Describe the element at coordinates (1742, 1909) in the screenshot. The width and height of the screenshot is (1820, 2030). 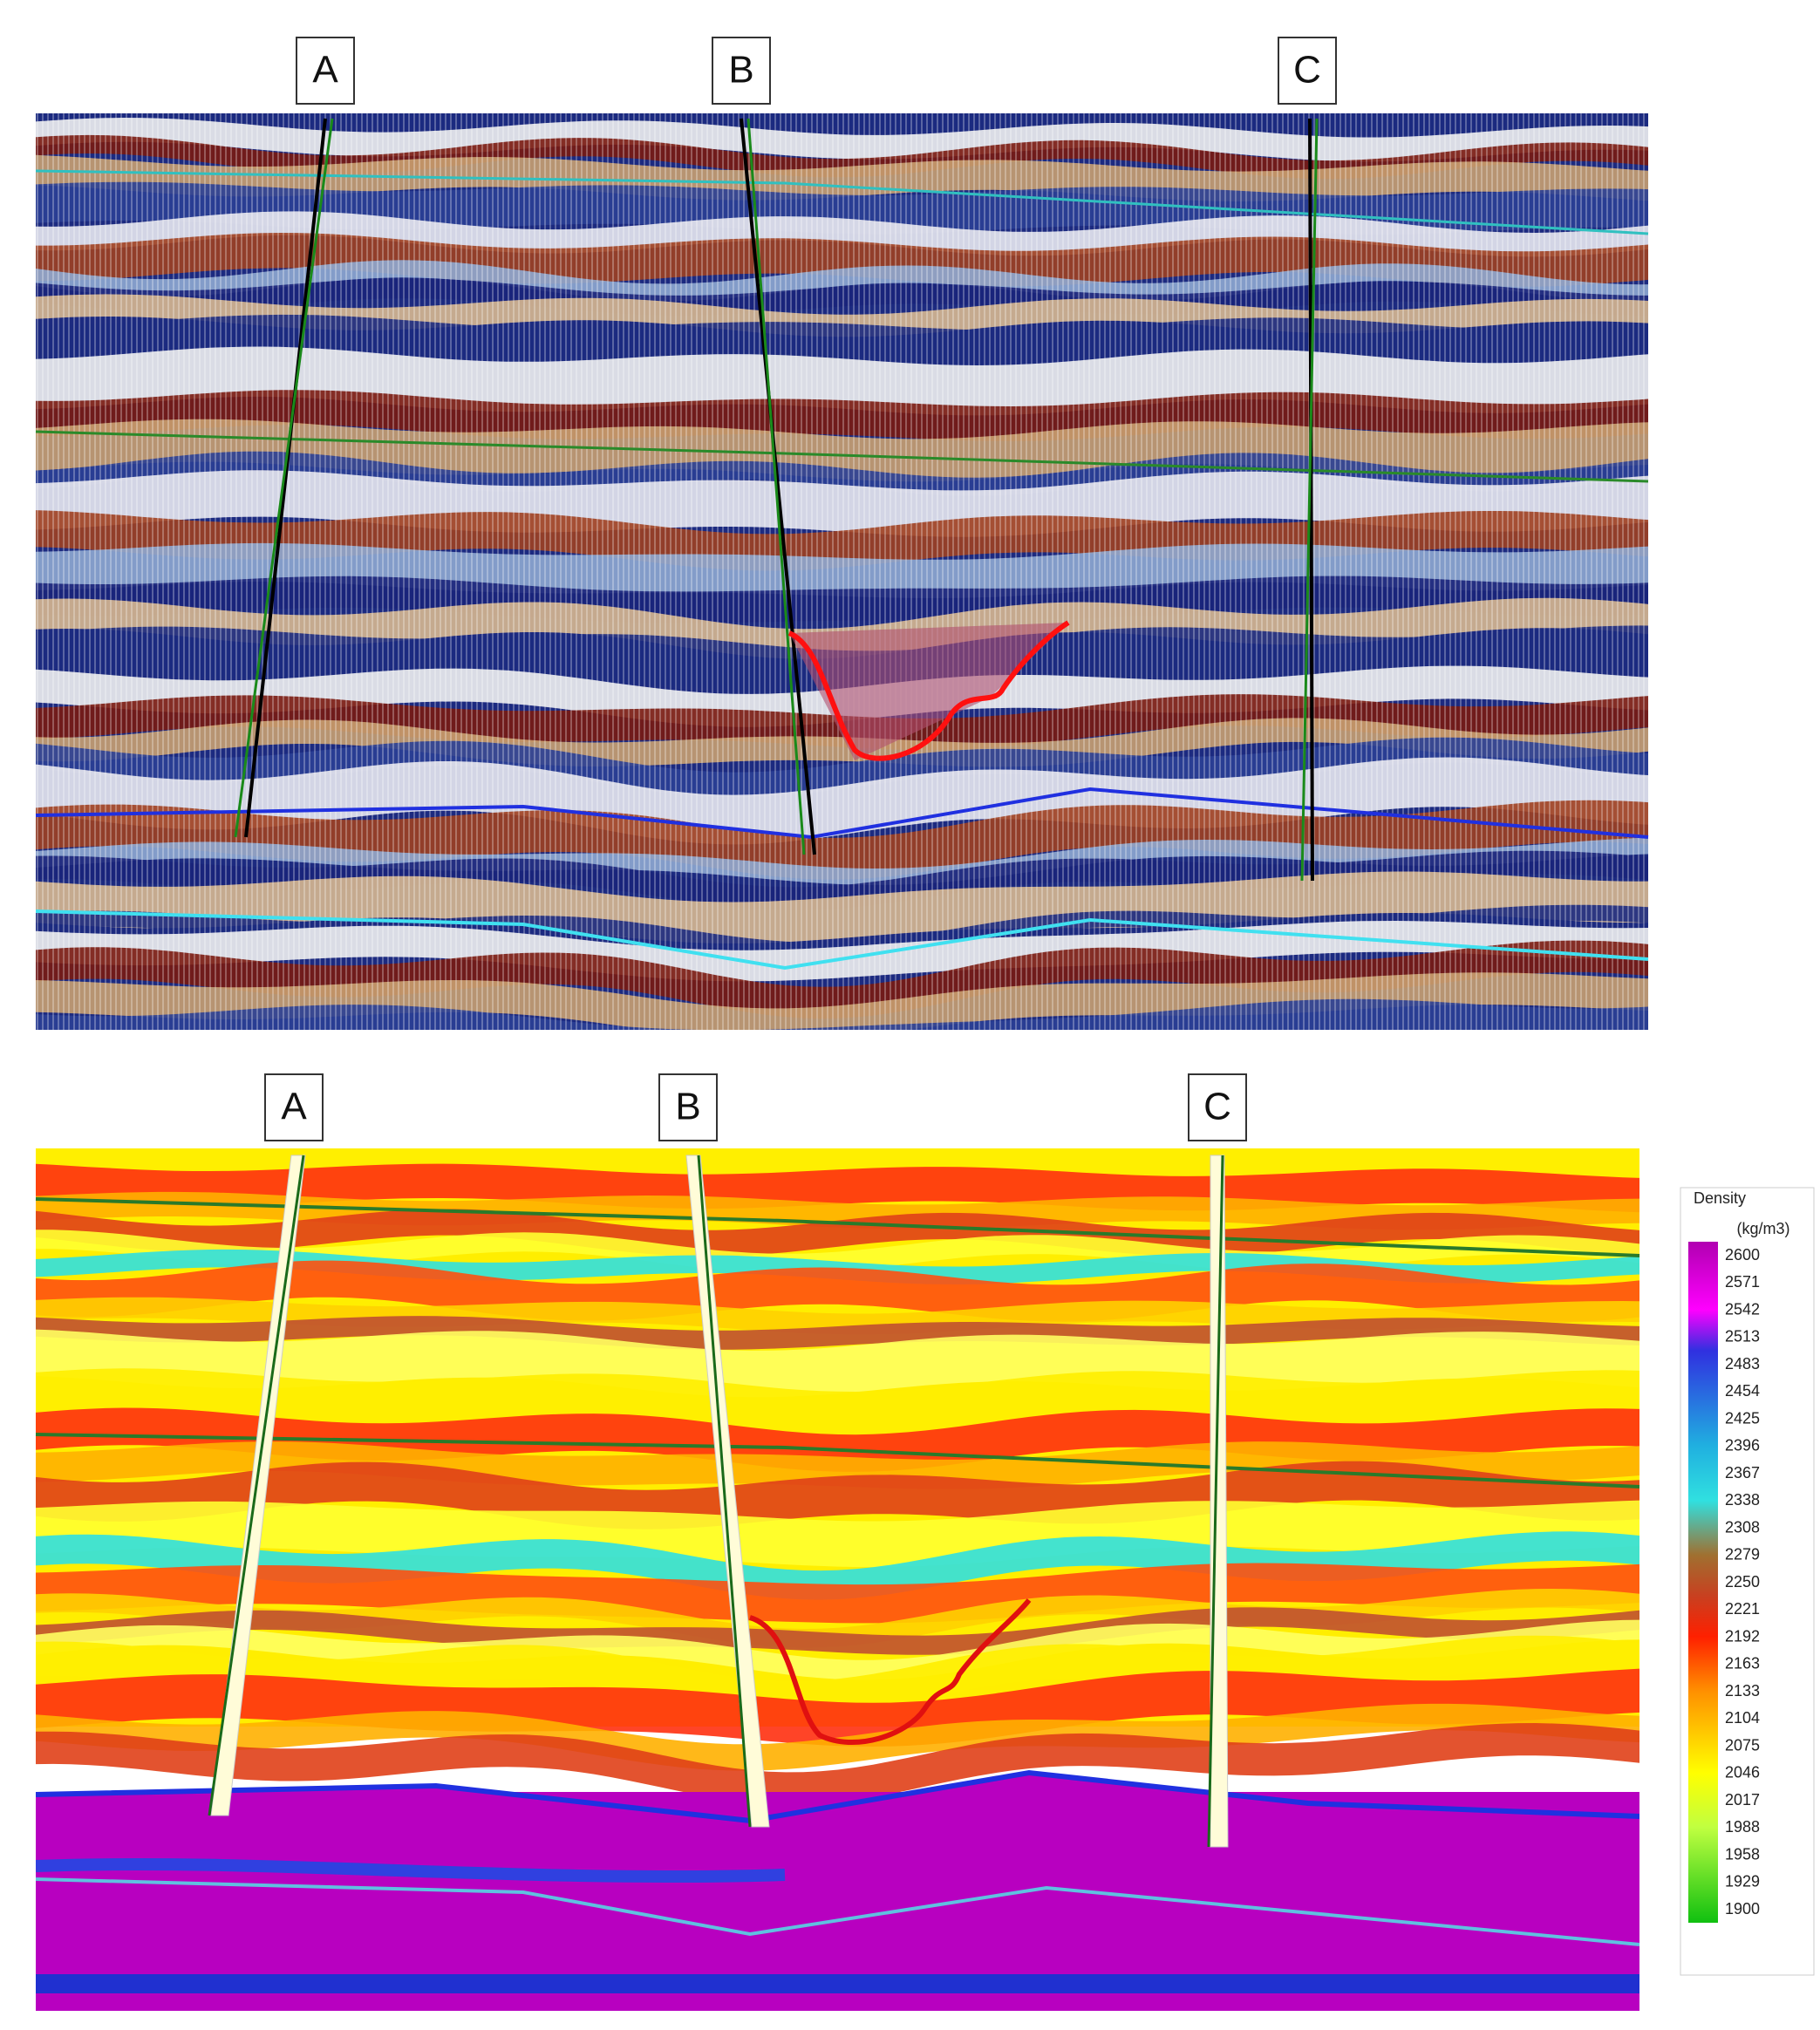
I see `colorbar-label: 1900` at that location.